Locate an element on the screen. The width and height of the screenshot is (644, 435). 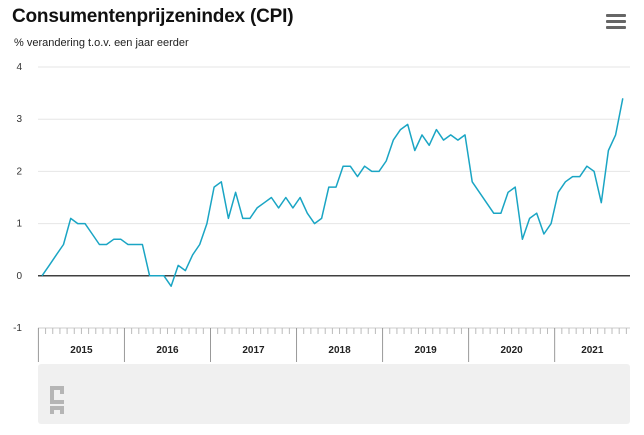
cbs-logo-icon is located at coordinates (57, 400).